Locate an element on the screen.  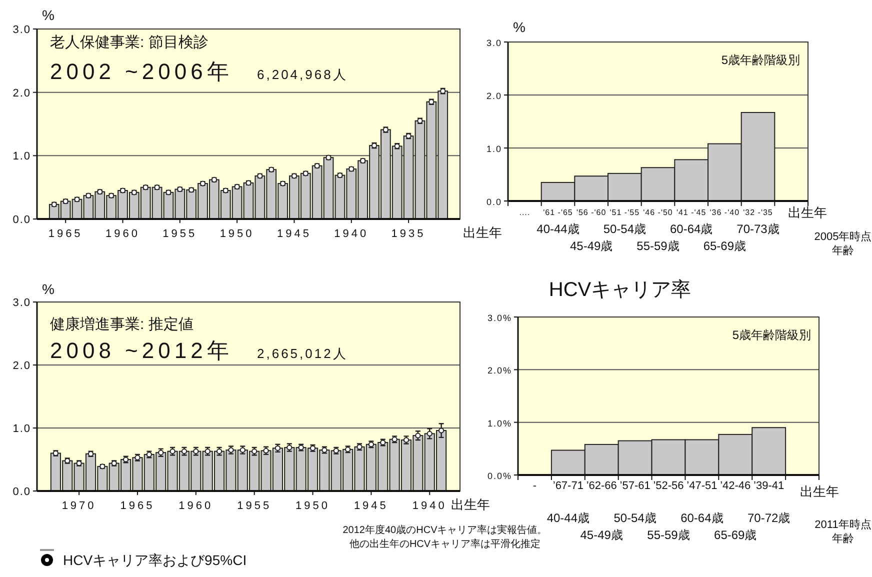
x-tick-label: ’67-71 is located at coordinates (568, 486).